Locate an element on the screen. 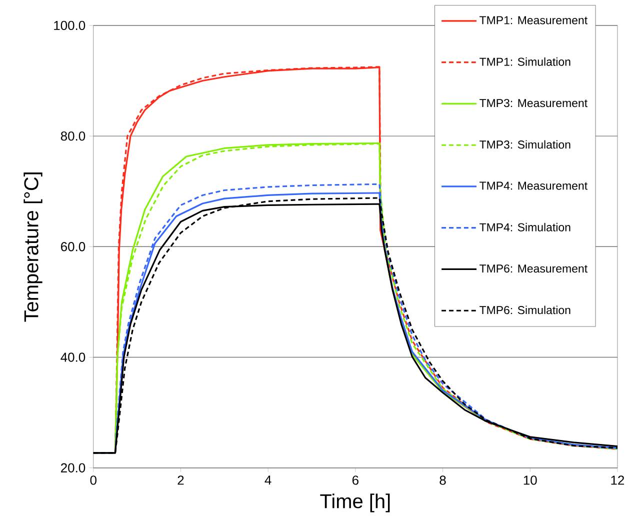  y-tick-label: 80.0 is located at coordinates (73, 136).